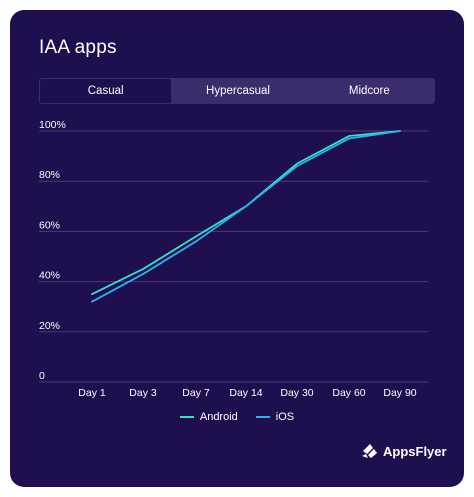 Image resolution: width=474 pixels, height=497 pixels. What do you see at coordinates (262, 417) in the screenshot?
I see `legend-swatch-ios` at bounding box center [262, 417].